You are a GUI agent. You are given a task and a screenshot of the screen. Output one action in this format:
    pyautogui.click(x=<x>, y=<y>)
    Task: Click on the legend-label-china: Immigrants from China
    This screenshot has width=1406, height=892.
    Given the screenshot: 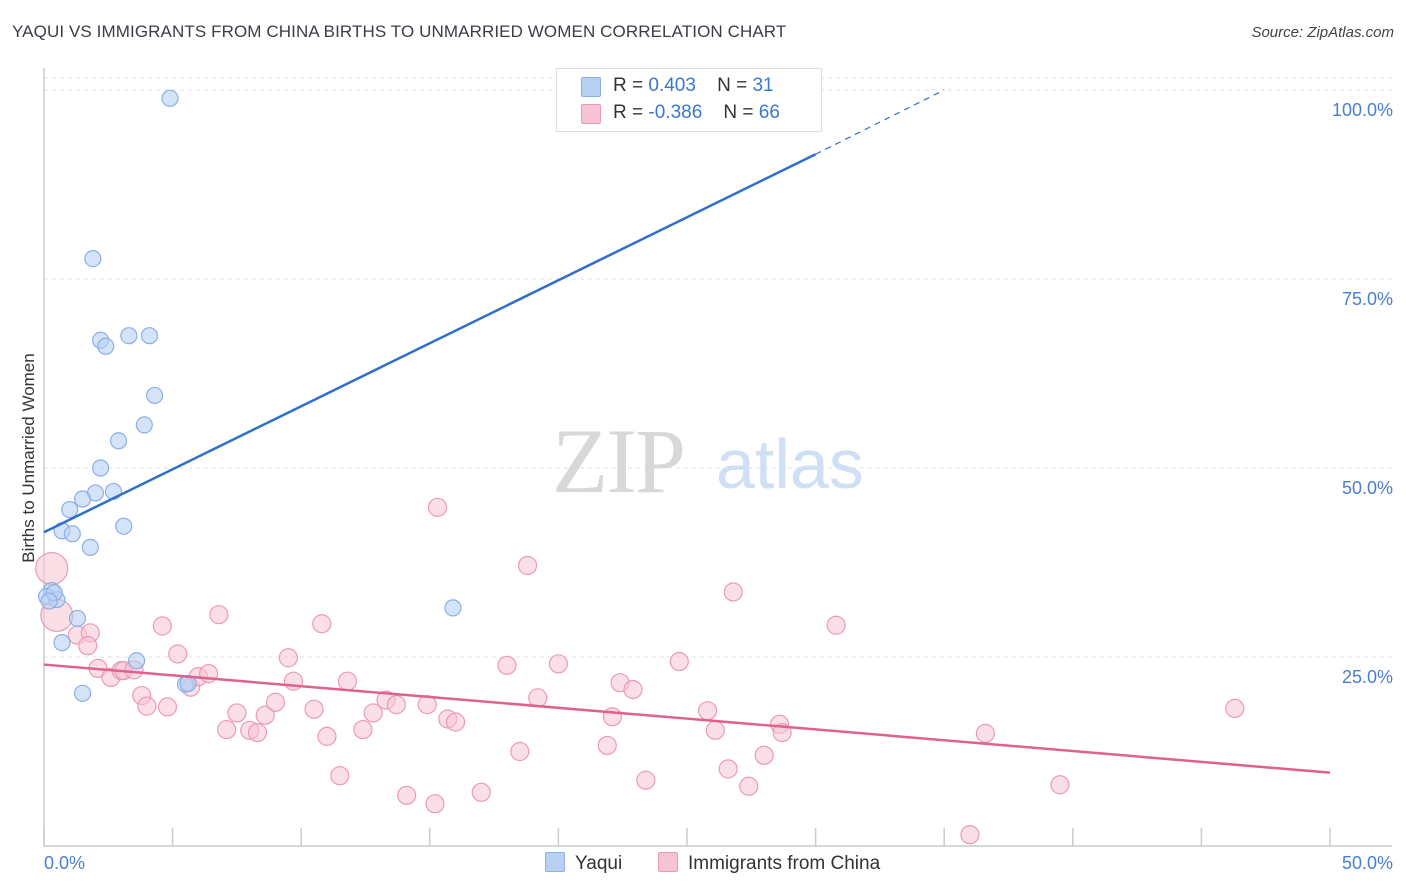 What is the action you would take?
    pyautogui.click(x=784, y=863)
    